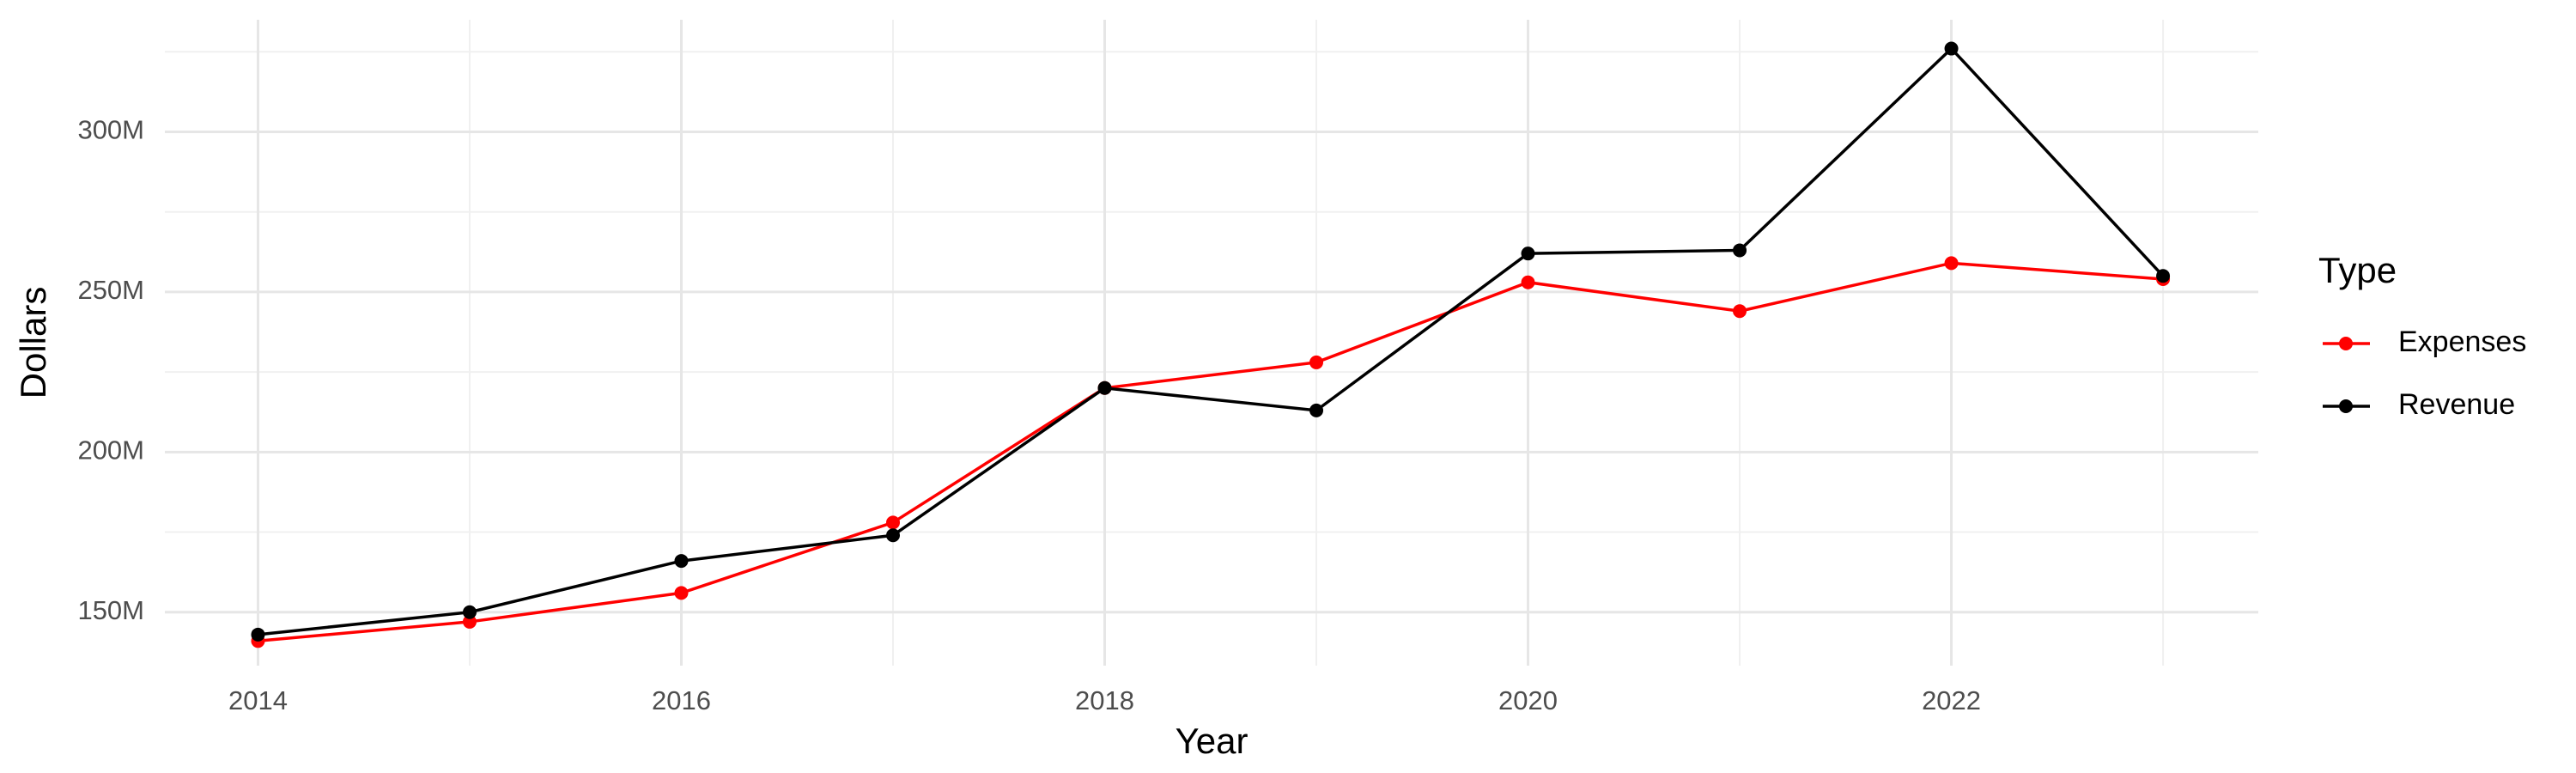 The height and width of the screenshot is (773, 2576). I want to click on legend-title: Type, so click(2357, 270).